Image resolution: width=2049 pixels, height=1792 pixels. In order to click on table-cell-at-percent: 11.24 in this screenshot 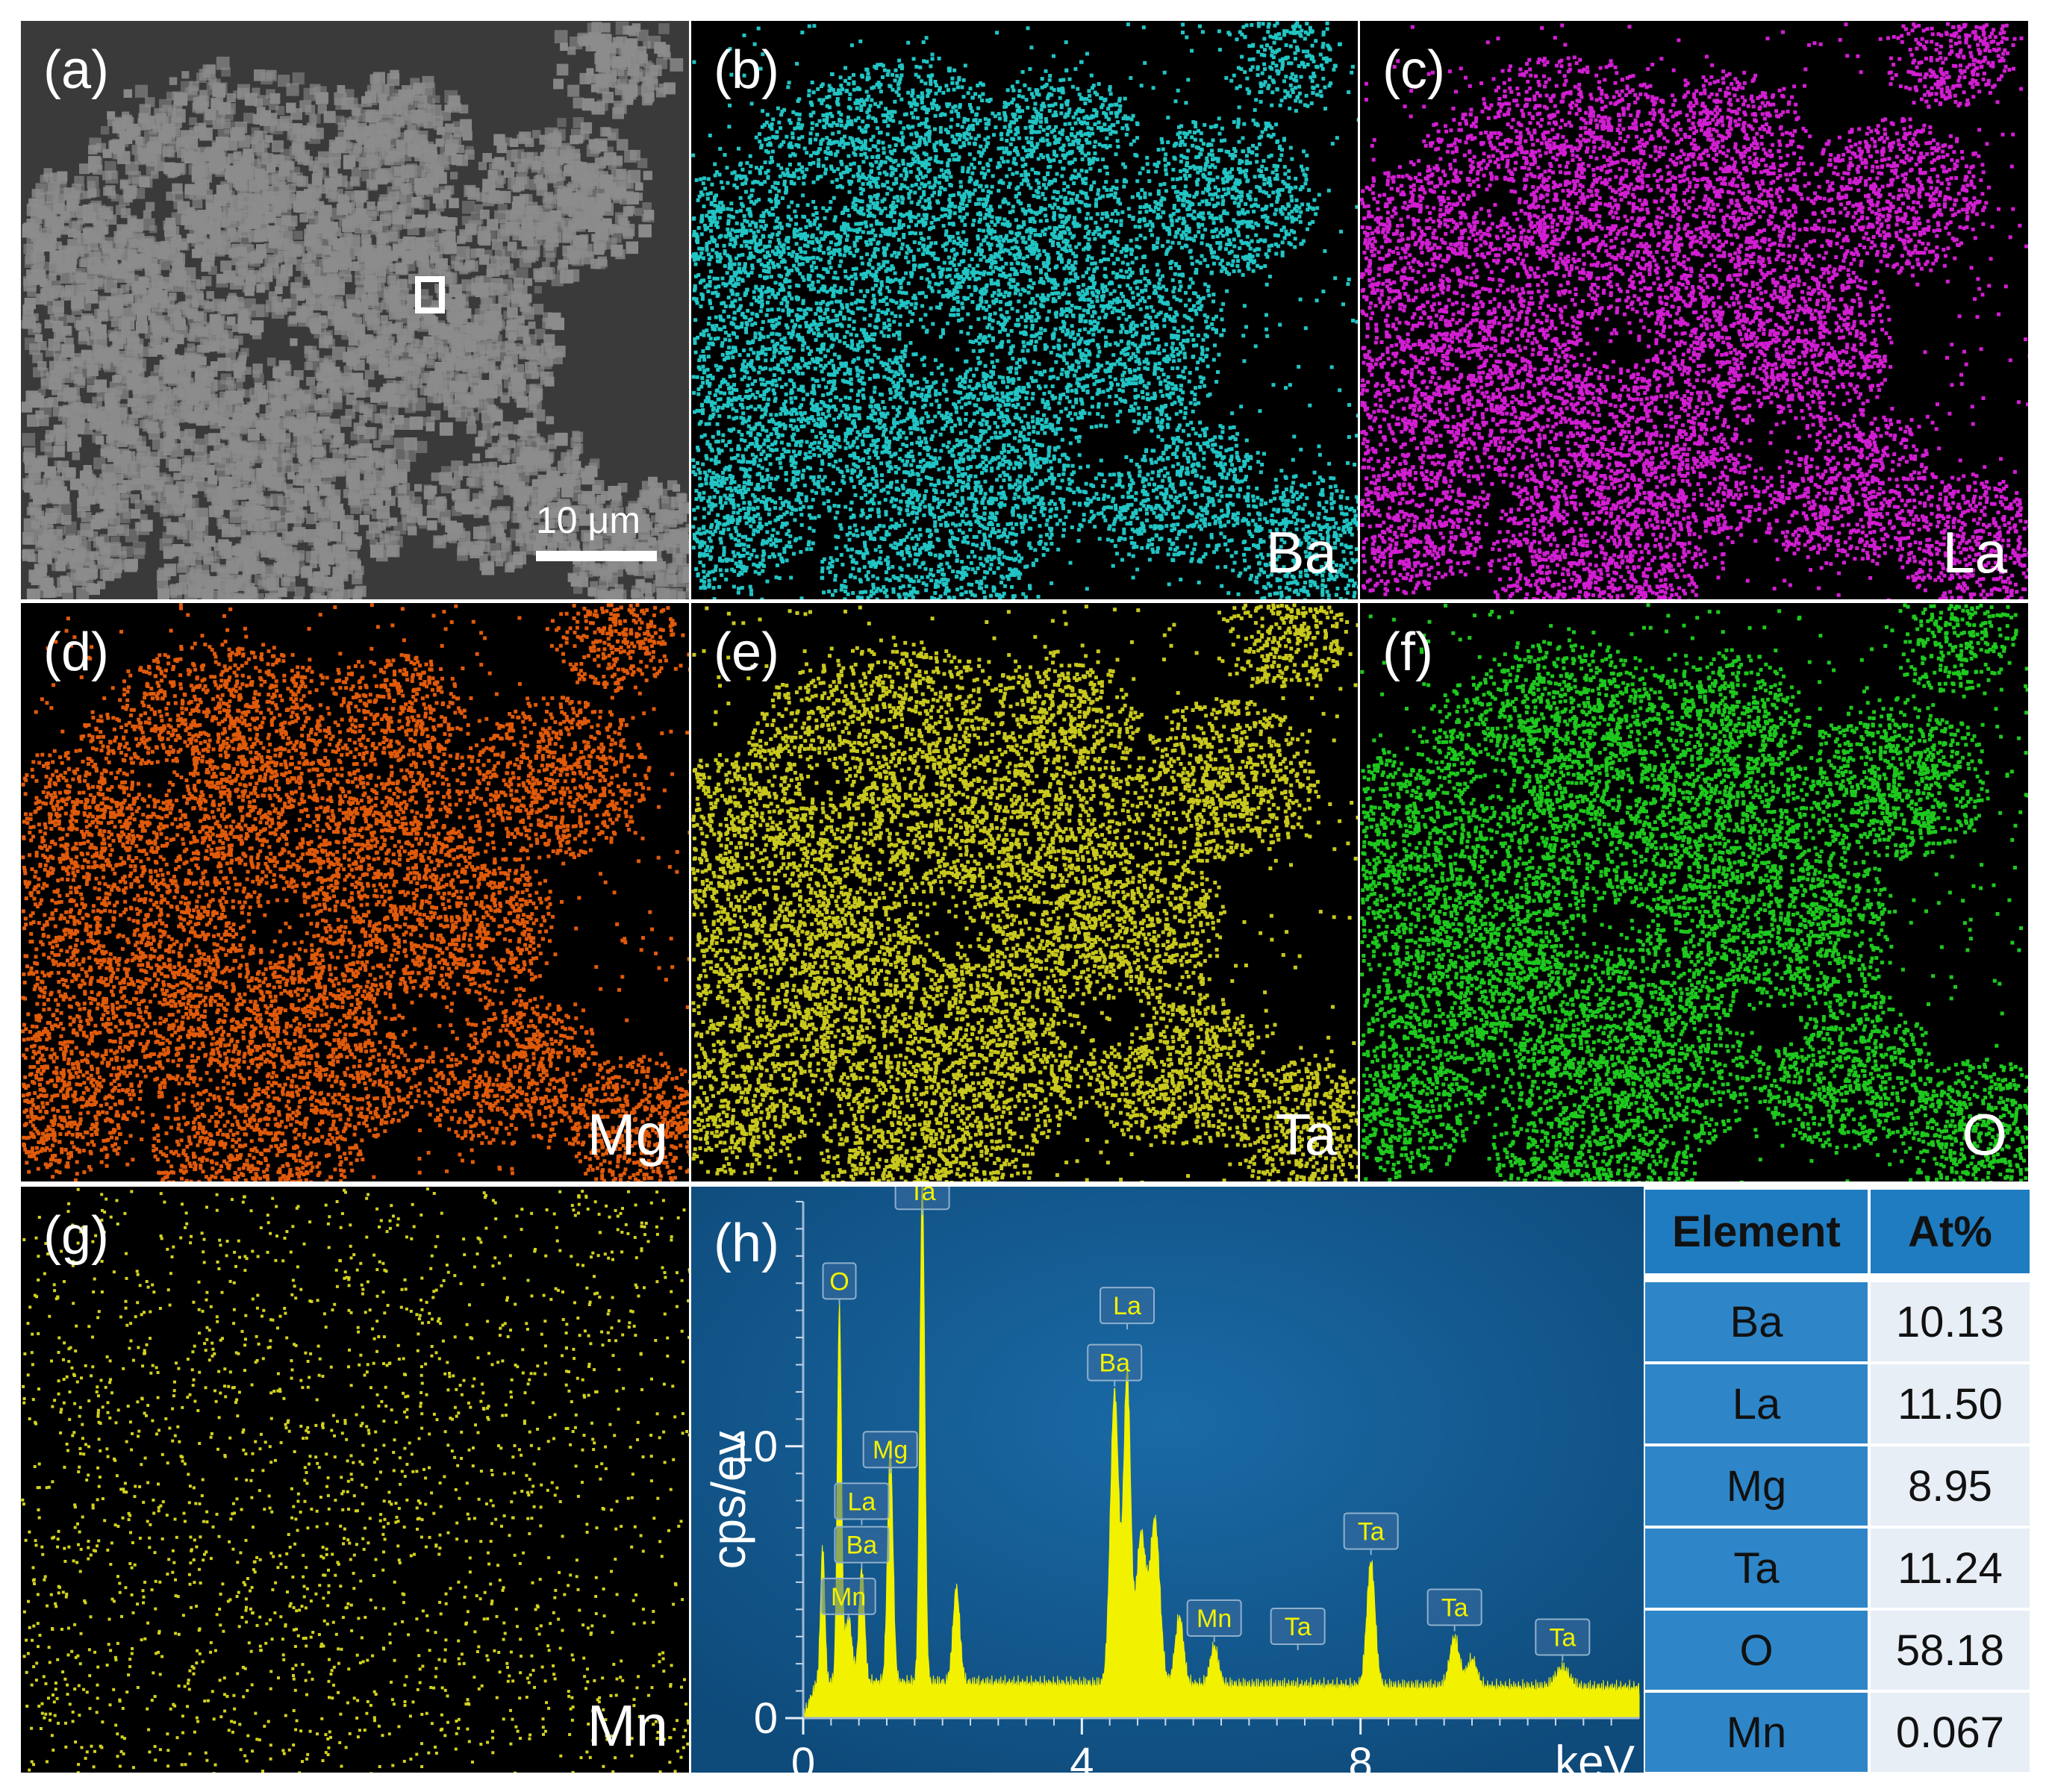, I will do `click(1950, 1568)`.